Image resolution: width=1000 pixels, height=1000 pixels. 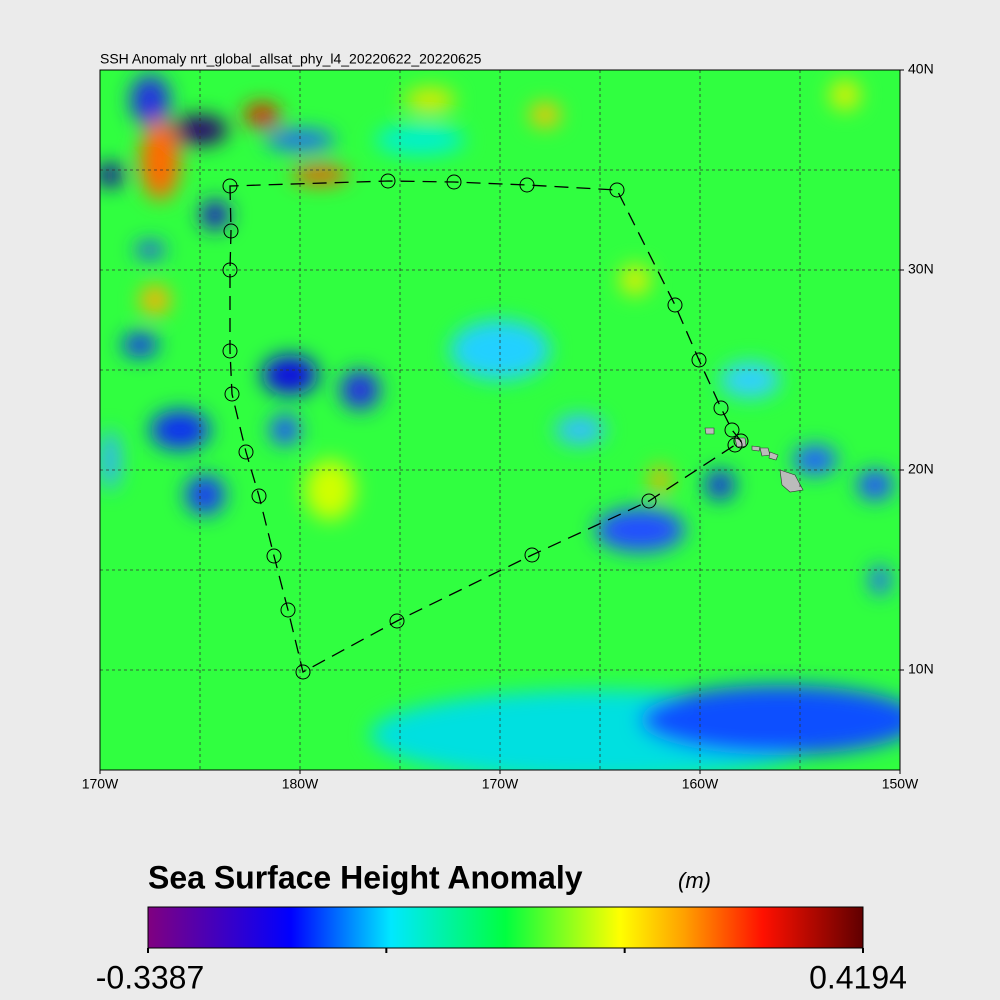 What do you see at coordinates (921, 669) in the screenshot?
I see `y-tick-label: 10N` at bounding box center [921, 669].